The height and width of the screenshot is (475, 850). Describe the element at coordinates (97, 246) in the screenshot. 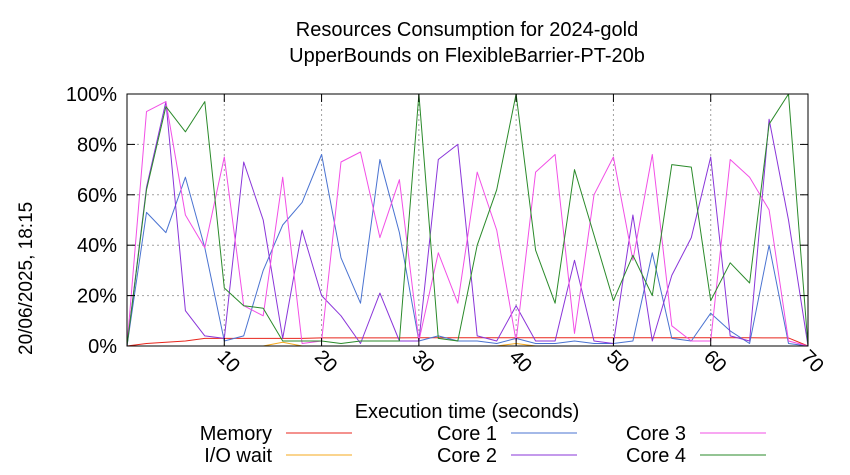

I see `y-tick-label: 40%` at that location.